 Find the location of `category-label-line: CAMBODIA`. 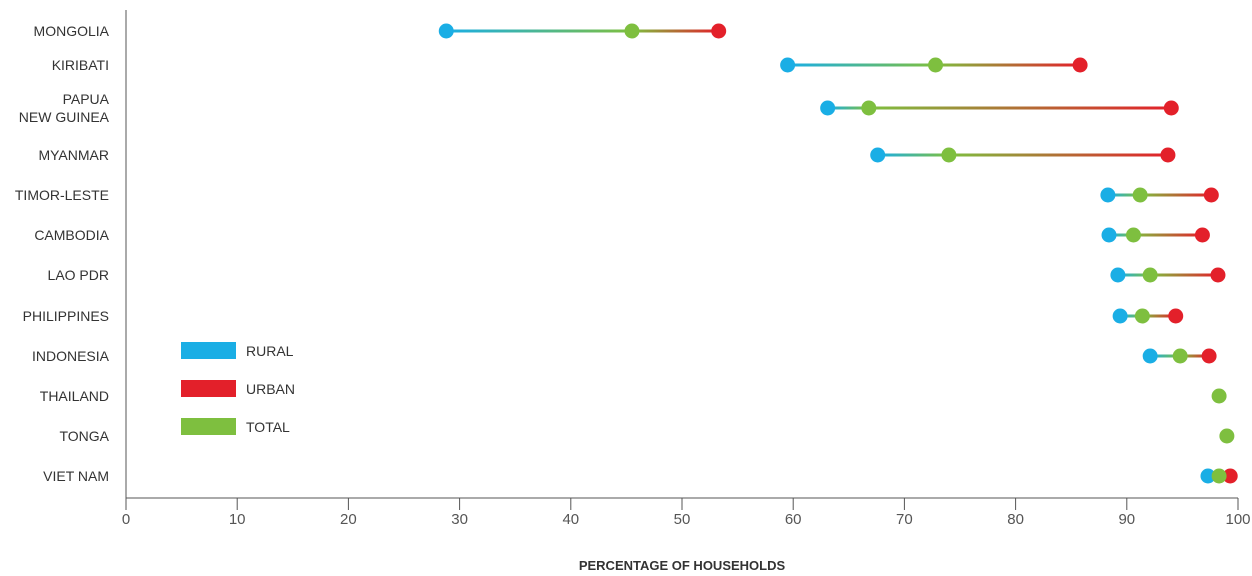

category-label-line: CAMBODIA is located at coordinates (71, 235).